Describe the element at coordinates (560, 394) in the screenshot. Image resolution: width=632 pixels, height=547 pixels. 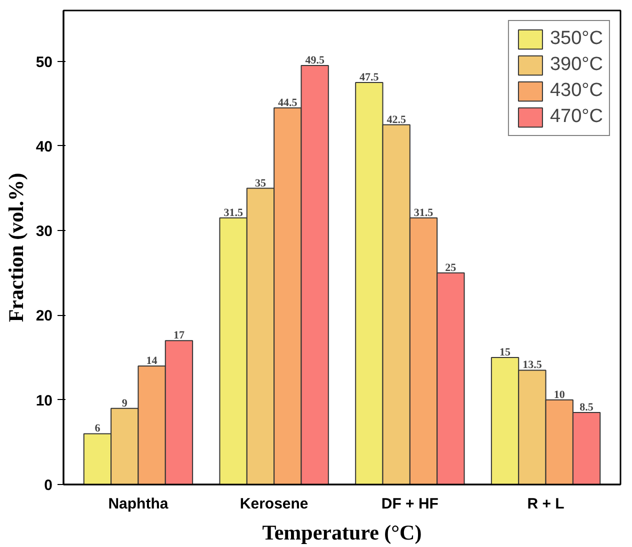
I see `data-label: 10` at that location.